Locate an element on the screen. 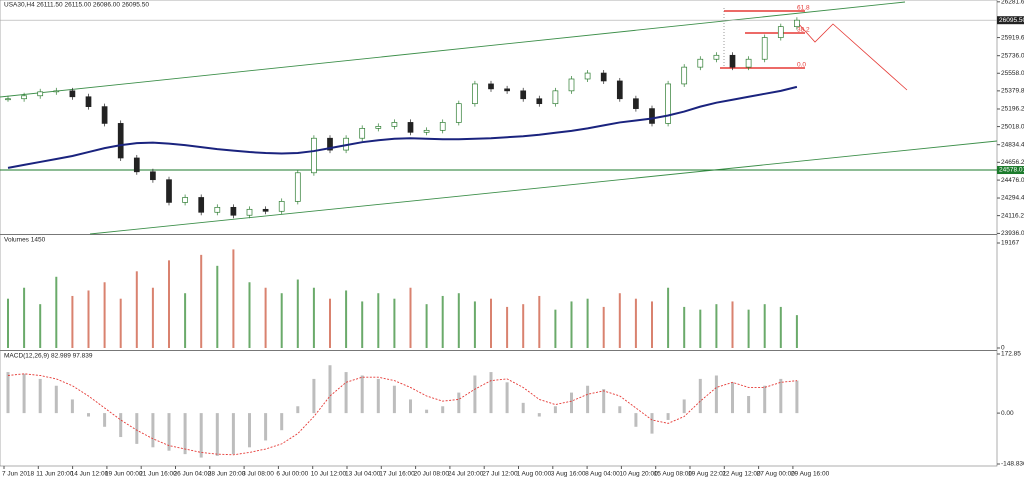 This screenshot has width=1024, height=479. x-tick-label: 27 Aug 00:00 is located at coordinates (776, 474).